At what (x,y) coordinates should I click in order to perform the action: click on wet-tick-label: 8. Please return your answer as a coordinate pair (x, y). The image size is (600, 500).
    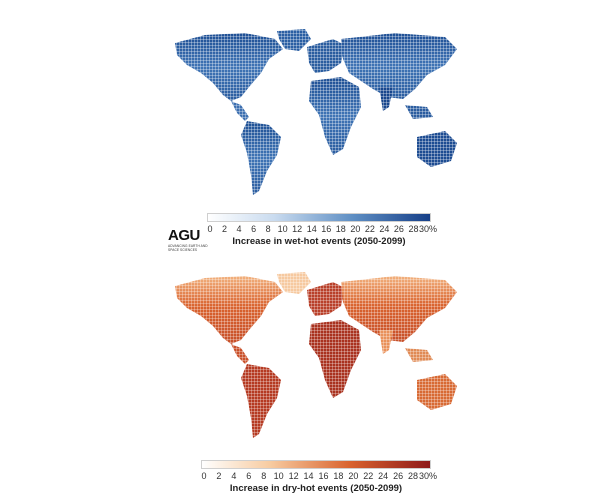
    Looking at the image, I should click on (268, 229).